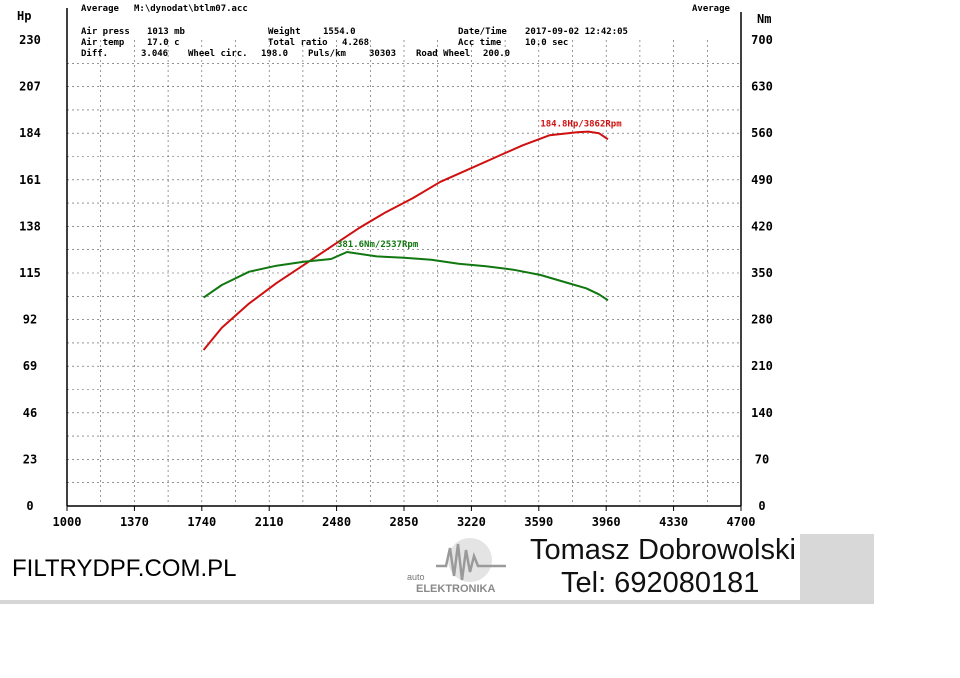 Image resolution: width=960 pixels, height=678 pixels. Describe the element at coordinates (383, 54) in the screenshot. I see `puls-value: 30303` at that location.